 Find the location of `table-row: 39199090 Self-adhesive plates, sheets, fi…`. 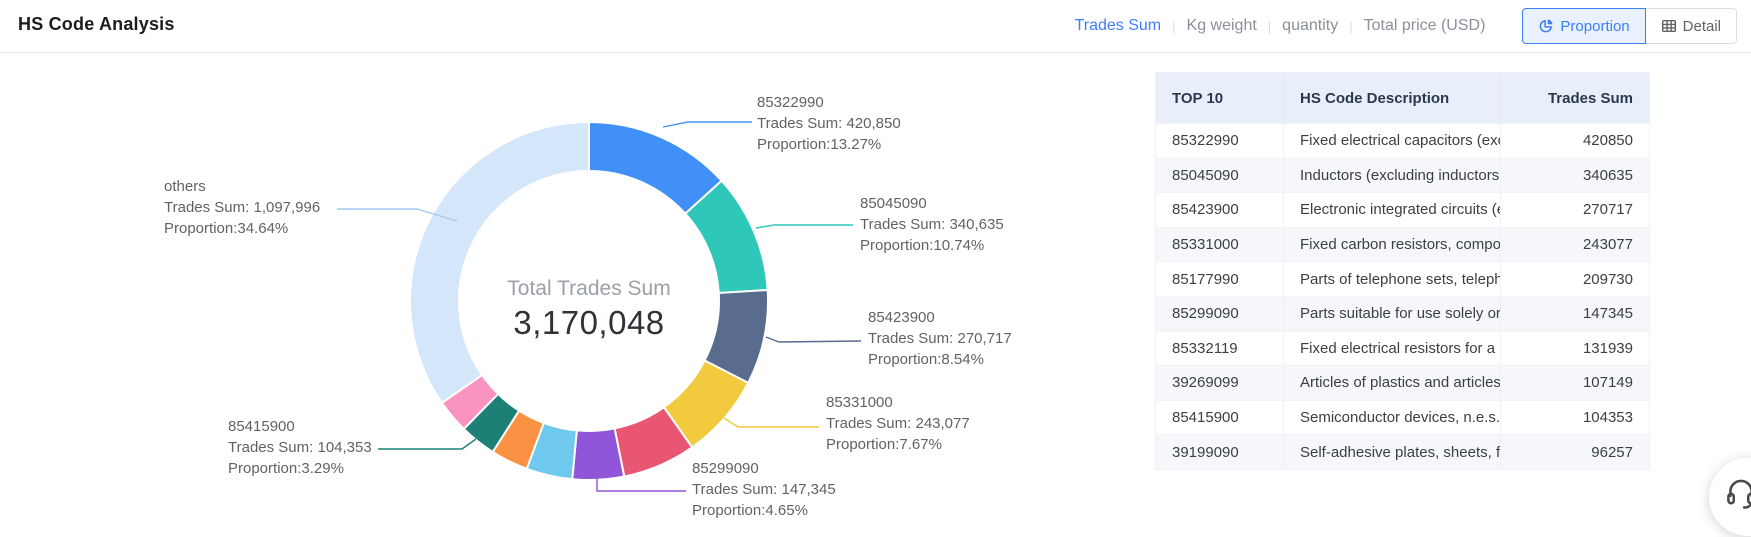

table-row: 39199090 Self-adhesive plates, sheets, fi… is located at coordinates (1402, 451).